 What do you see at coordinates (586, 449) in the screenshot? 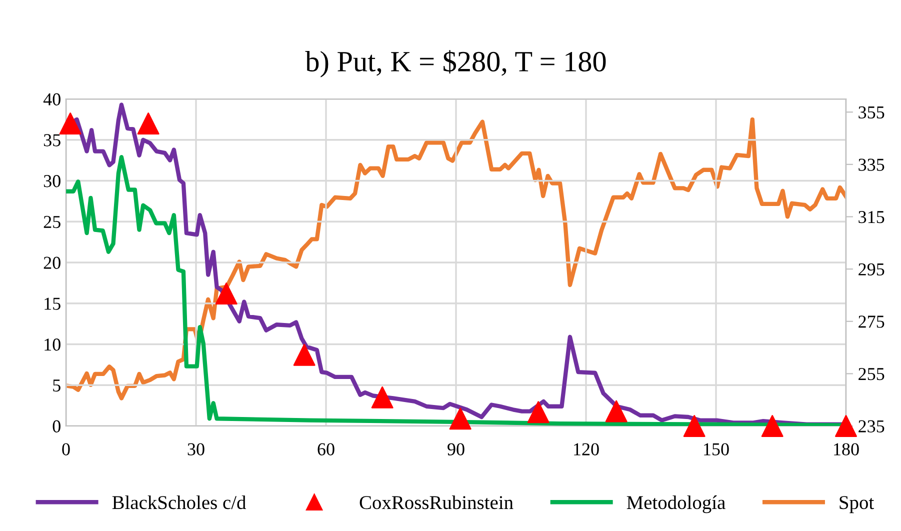
I see `x-tick-label: 120` at bounding box center [586, 449].